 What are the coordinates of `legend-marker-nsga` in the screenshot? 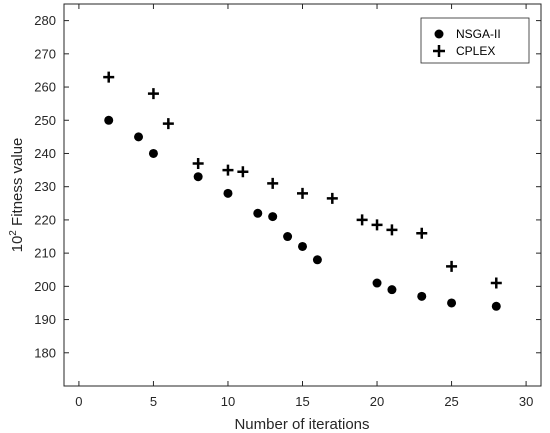 It's located at (439, 34).